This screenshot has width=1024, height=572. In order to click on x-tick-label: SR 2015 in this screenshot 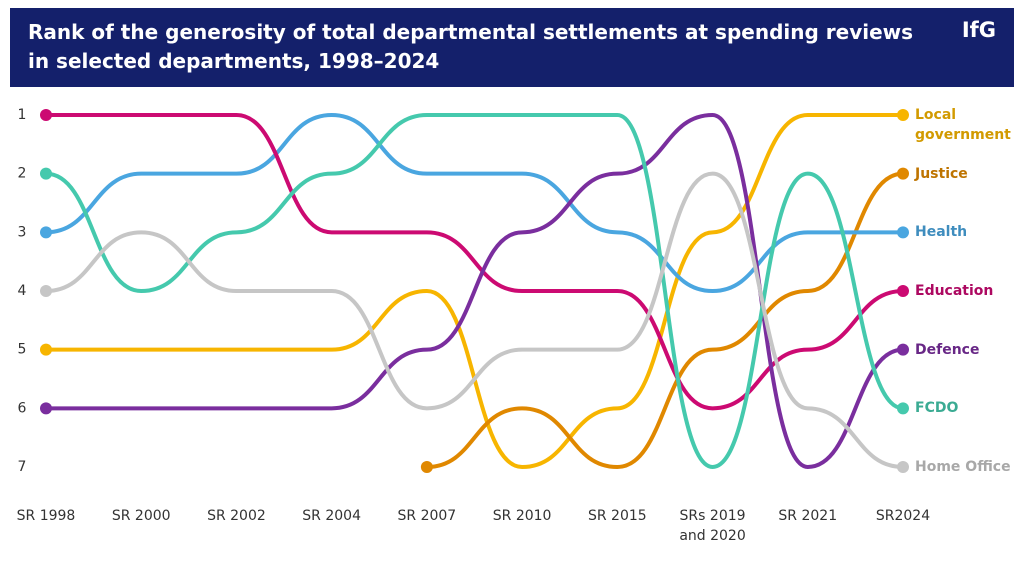, I will do `click(617, 516)`.